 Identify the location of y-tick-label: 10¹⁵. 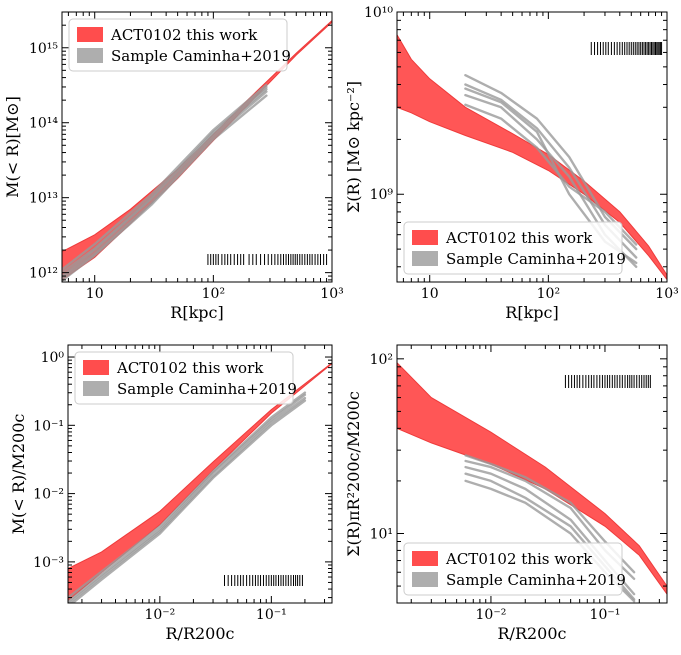
(43, 49).